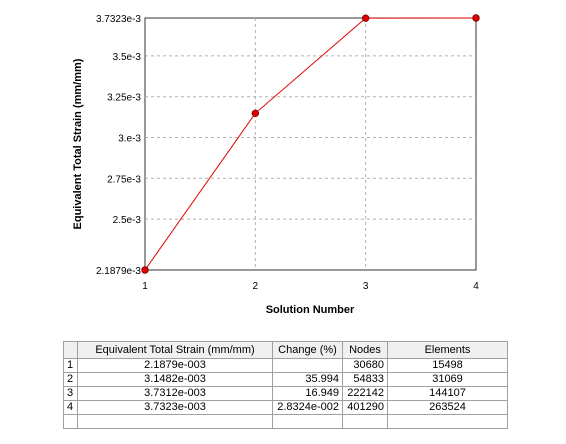  I want to click on x-axis-ticks: 1 2 3 4, so click(310, 286).